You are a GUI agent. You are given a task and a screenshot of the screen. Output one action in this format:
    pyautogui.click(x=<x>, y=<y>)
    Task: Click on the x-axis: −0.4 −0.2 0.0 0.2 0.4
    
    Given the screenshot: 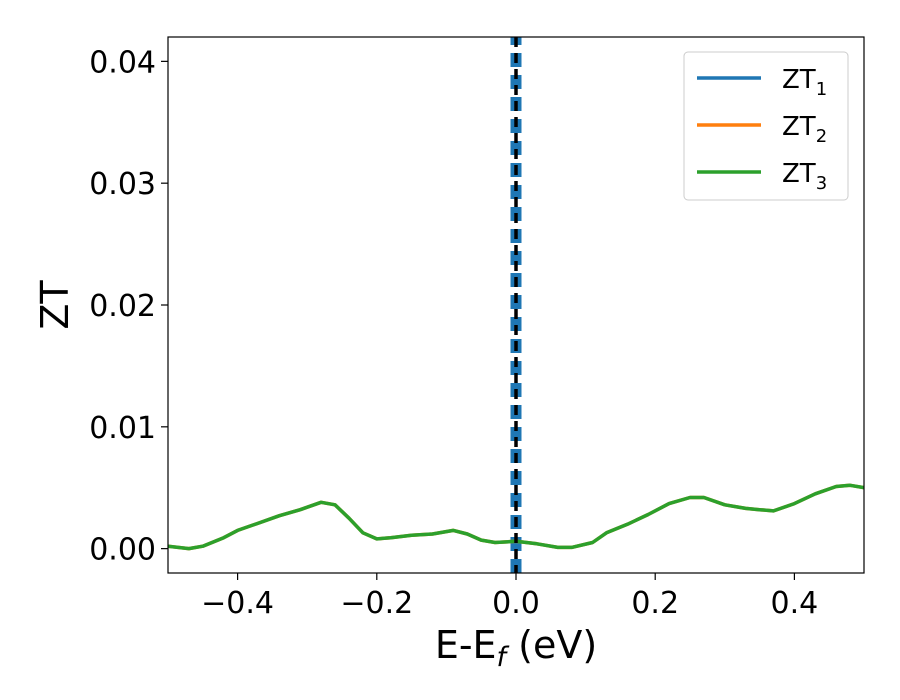 What is the action you would take?
    pyautogui.click(x=509, y=597)
    